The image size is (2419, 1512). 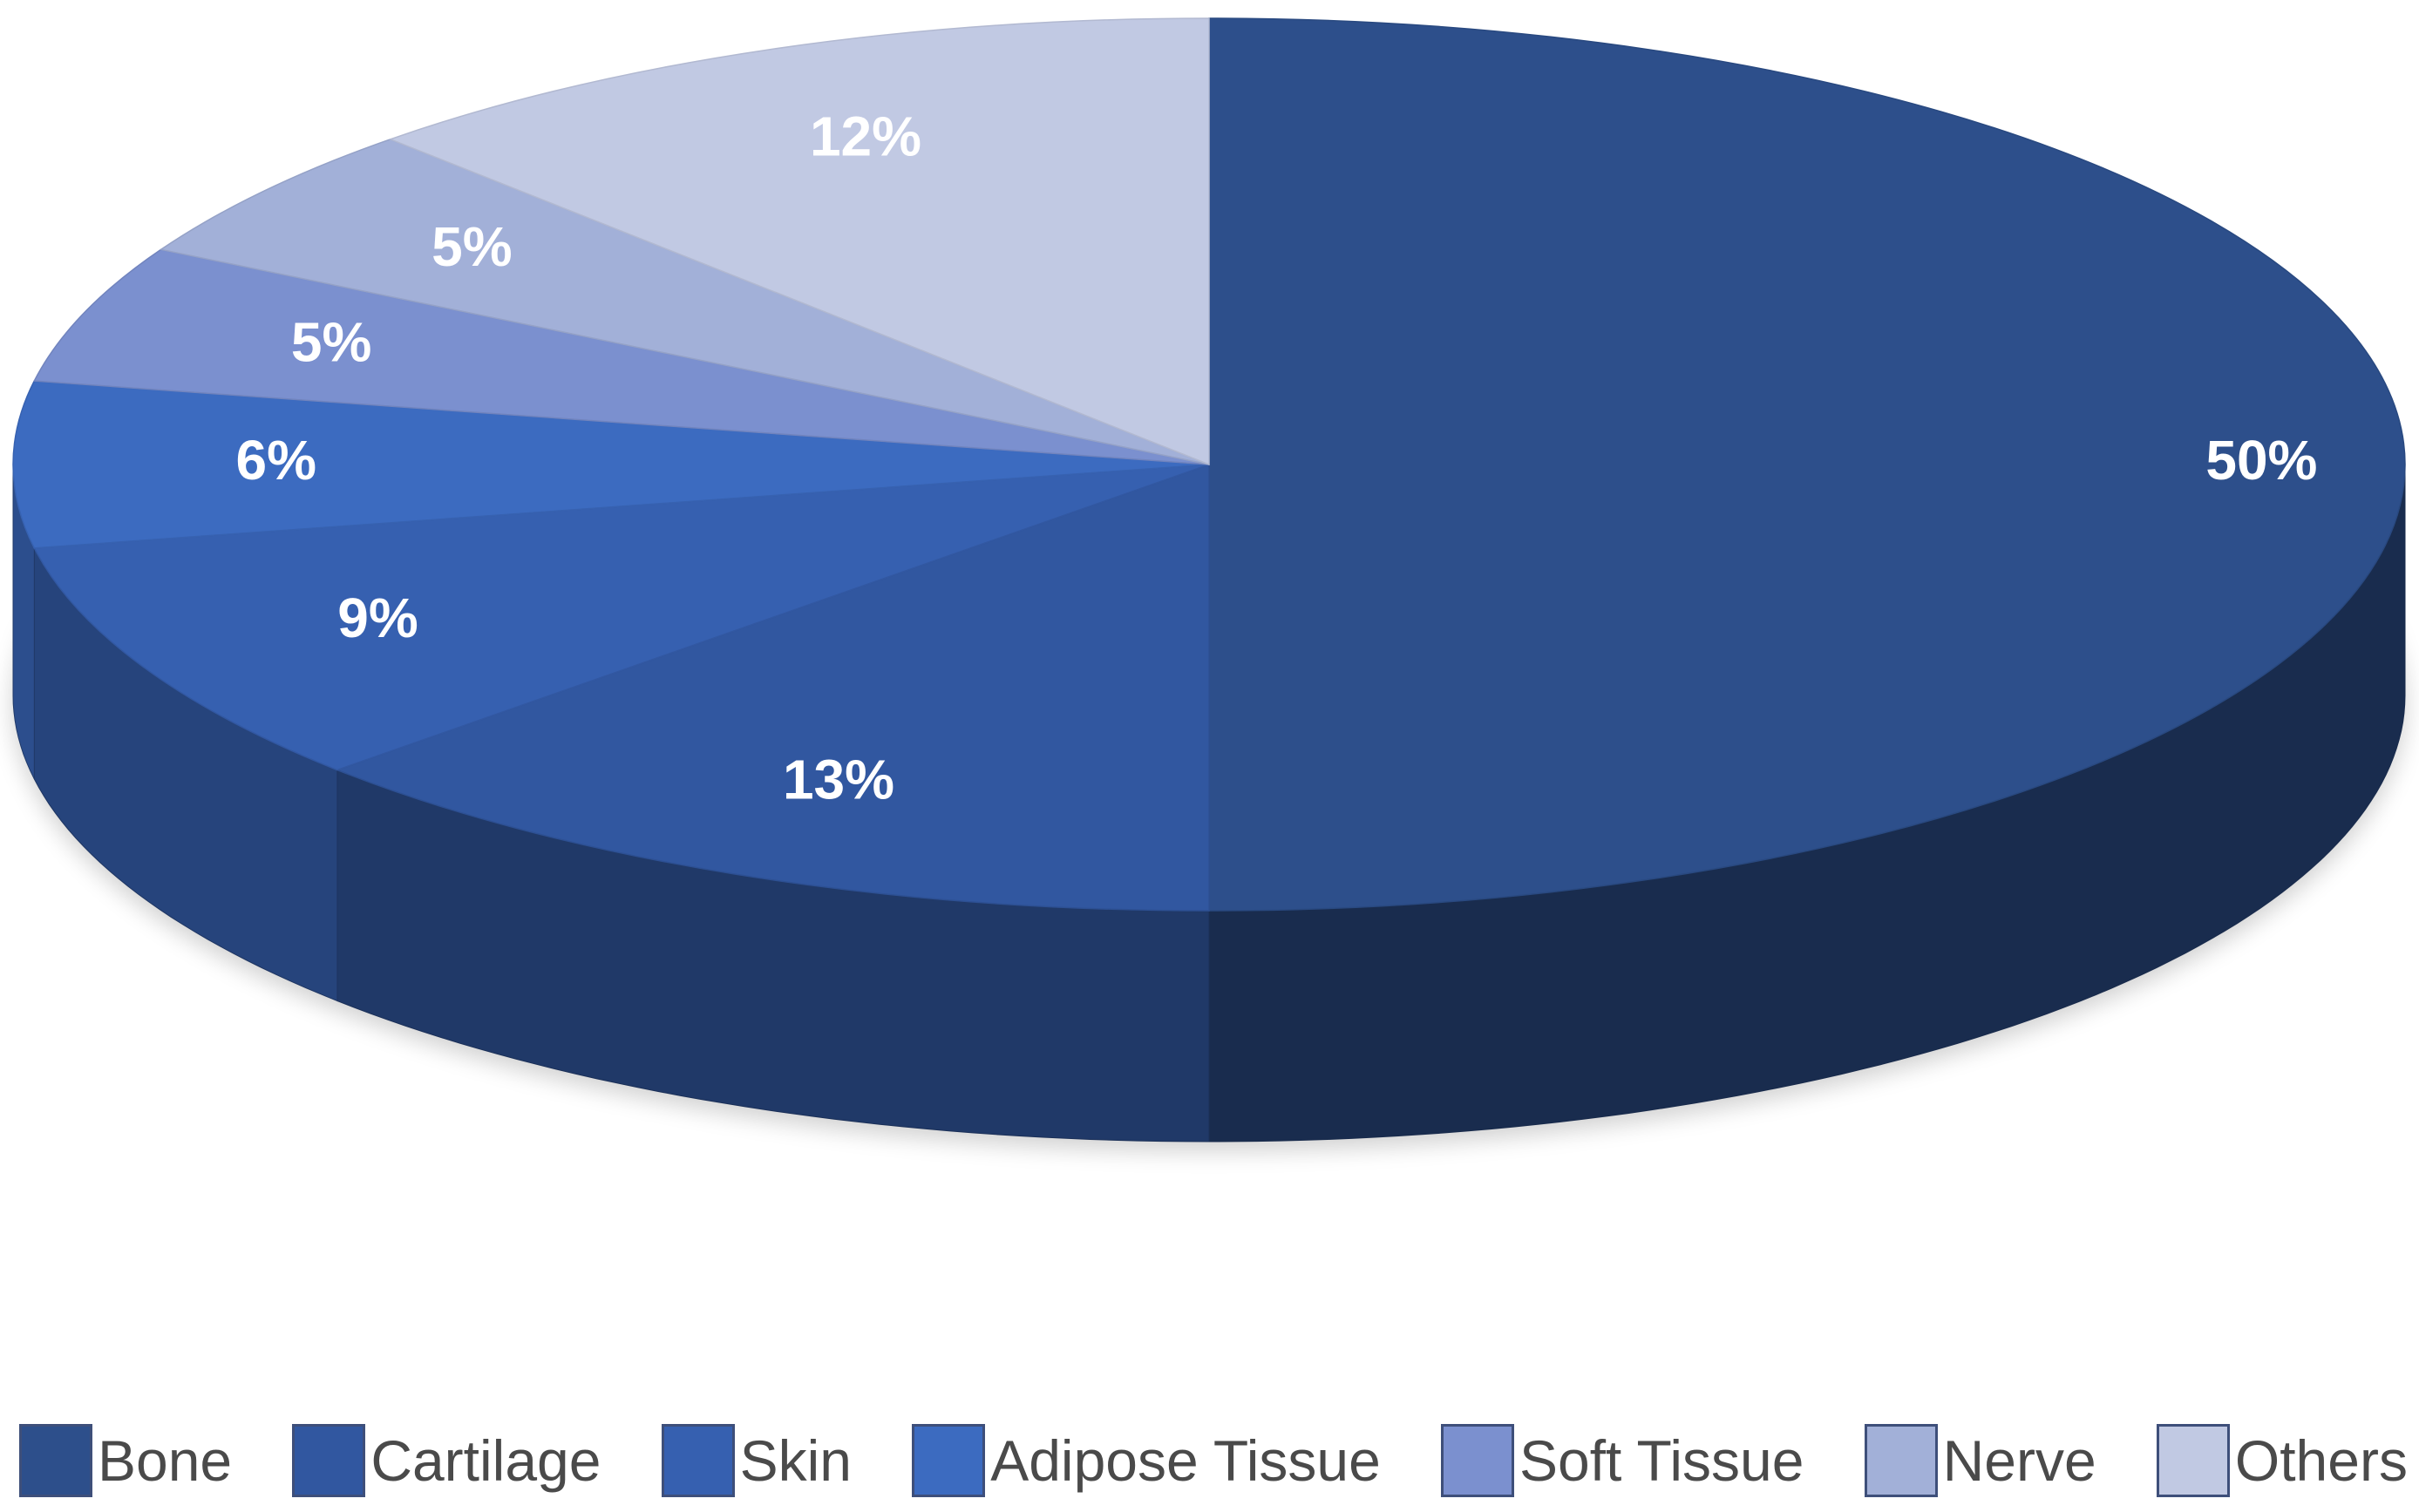 I want to click on slice-skin, so click(x=621, y=617).